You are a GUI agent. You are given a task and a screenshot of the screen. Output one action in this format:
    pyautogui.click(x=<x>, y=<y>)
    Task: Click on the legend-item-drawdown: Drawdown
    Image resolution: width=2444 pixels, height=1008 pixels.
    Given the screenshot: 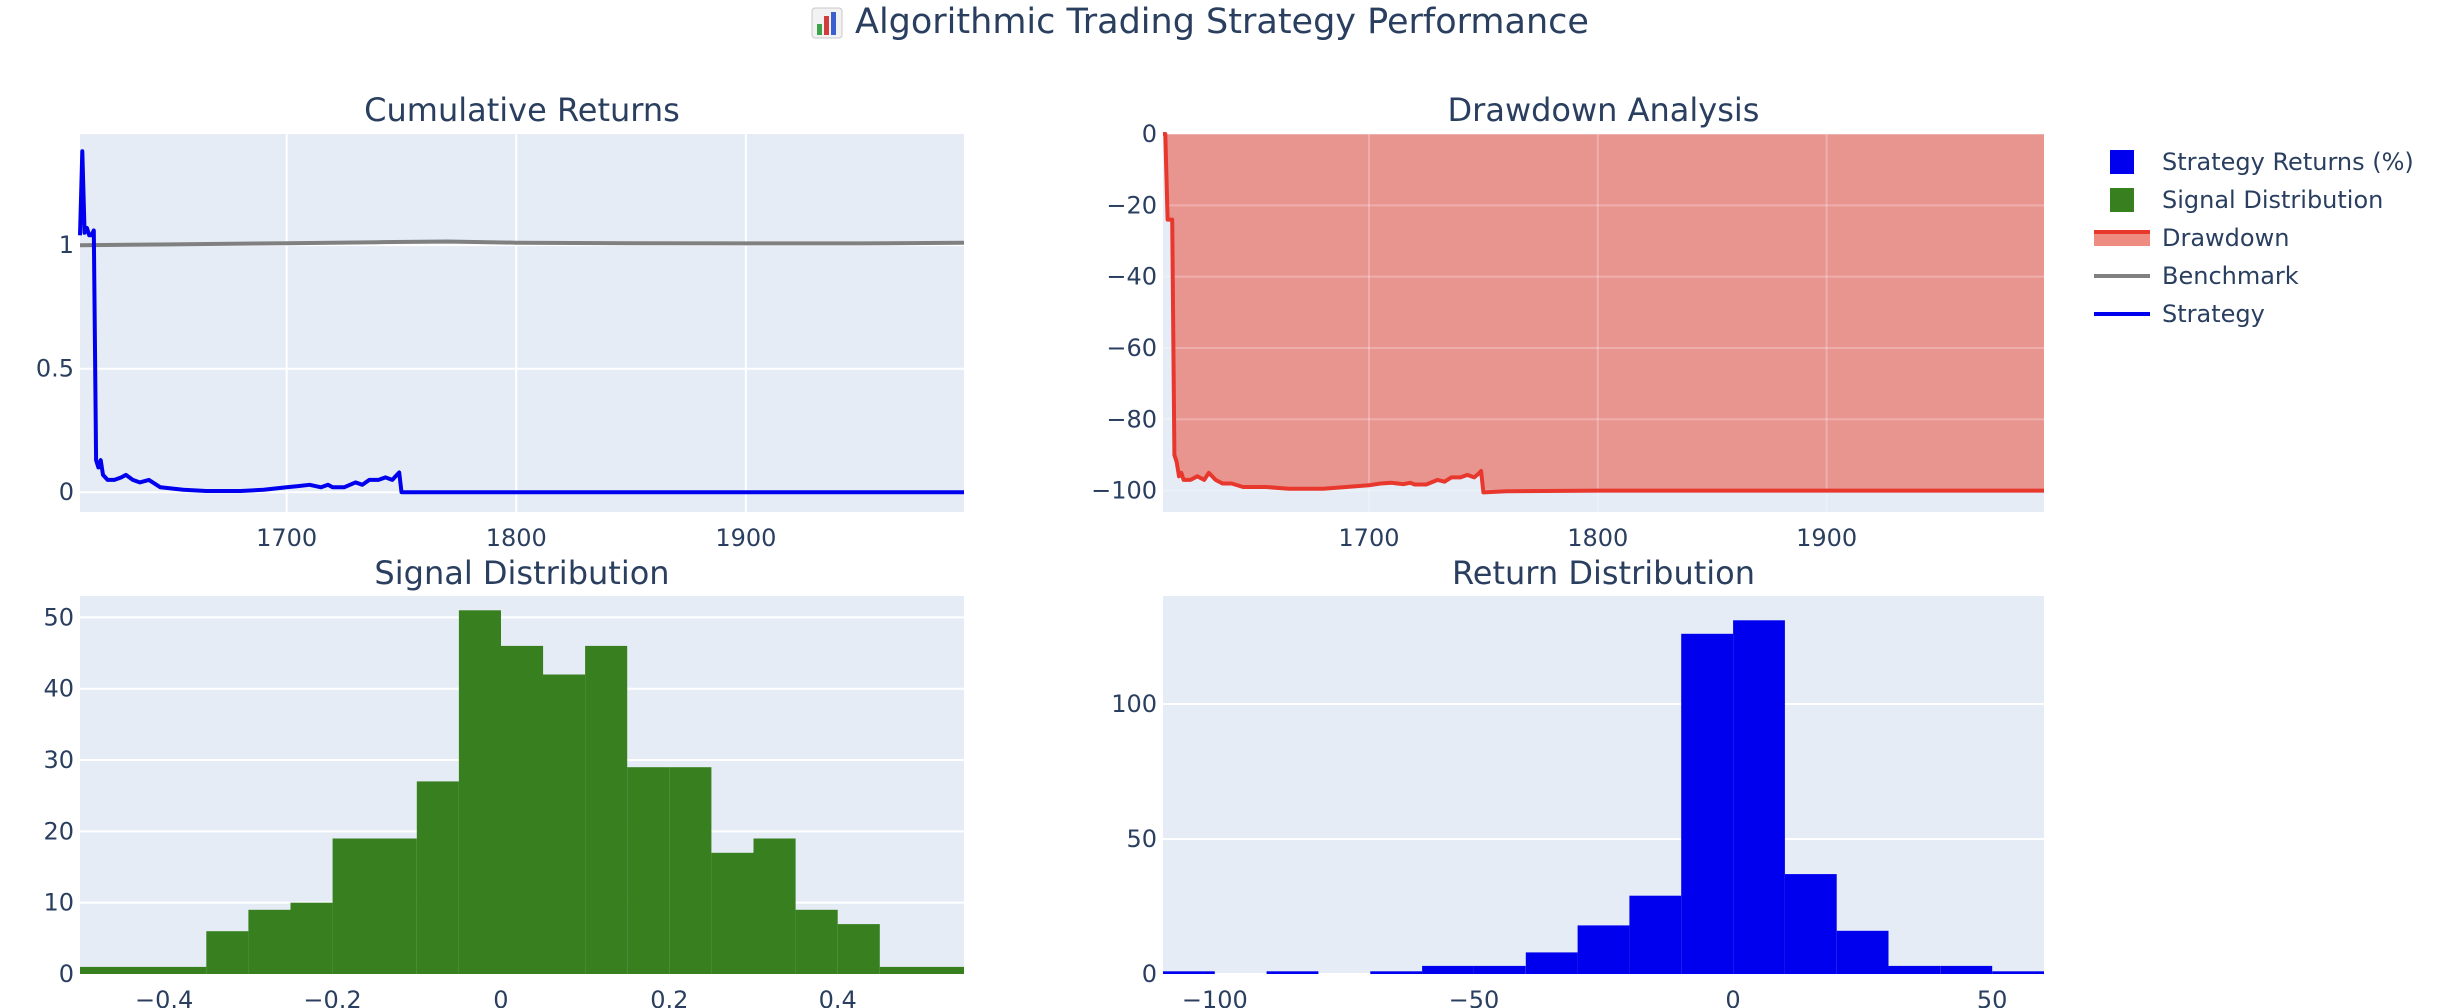 What is the action you would take?
    pyautogui.click(x=2191, y=238)
    